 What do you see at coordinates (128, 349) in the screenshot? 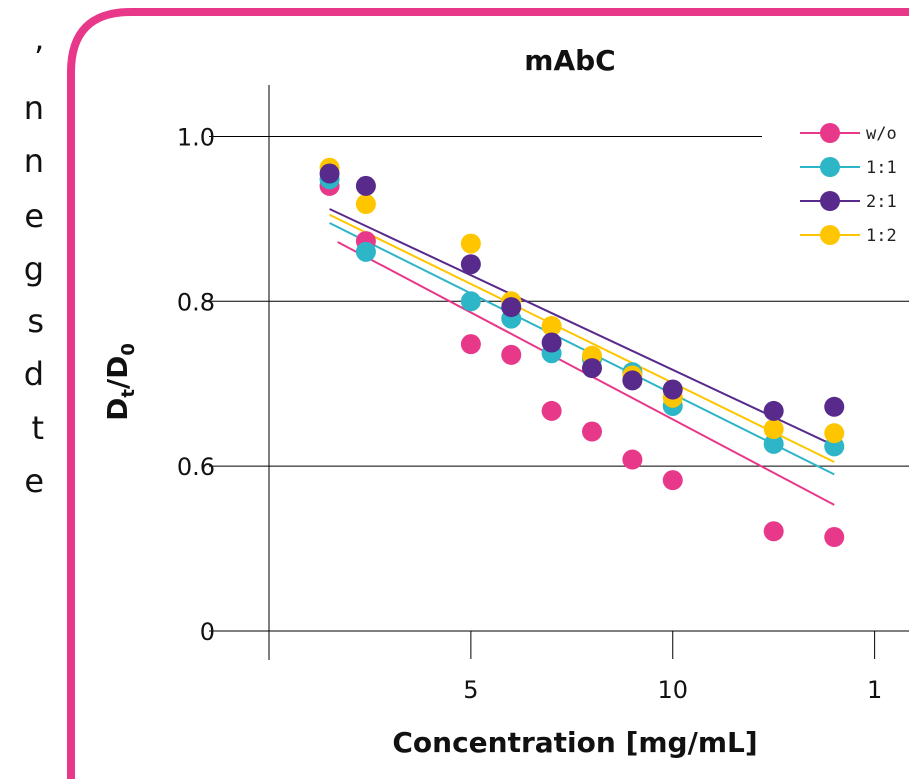
I see `y-axis-title-sub-0: 0` at bounding box center [128, 349].